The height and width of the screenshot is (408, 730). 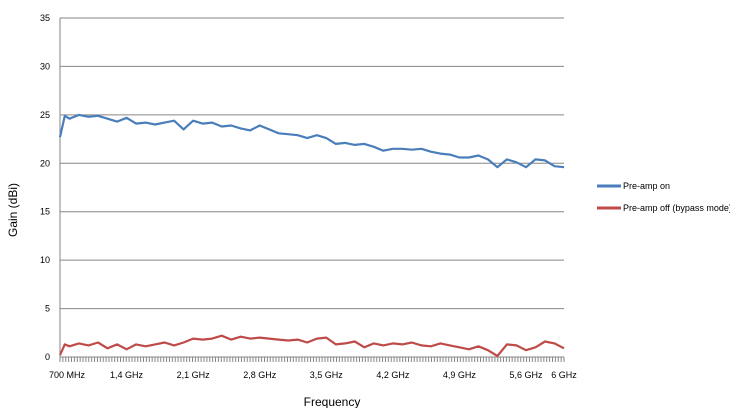 What do you see at coordinates (526, 375) in the screenshot?
I see `x-tick-label: 5,6 GHz` at bounding box center [526, 375].